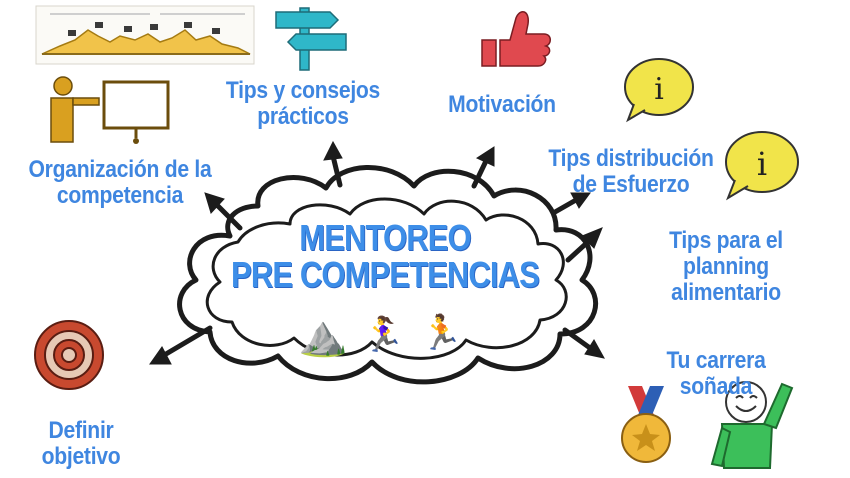 The width and height of the screenshot is (850, 478). Describe the element at coordinates (383, 335) in the screenshot. I see `runner-woman-icon: 🏃‍♀️` at that location.